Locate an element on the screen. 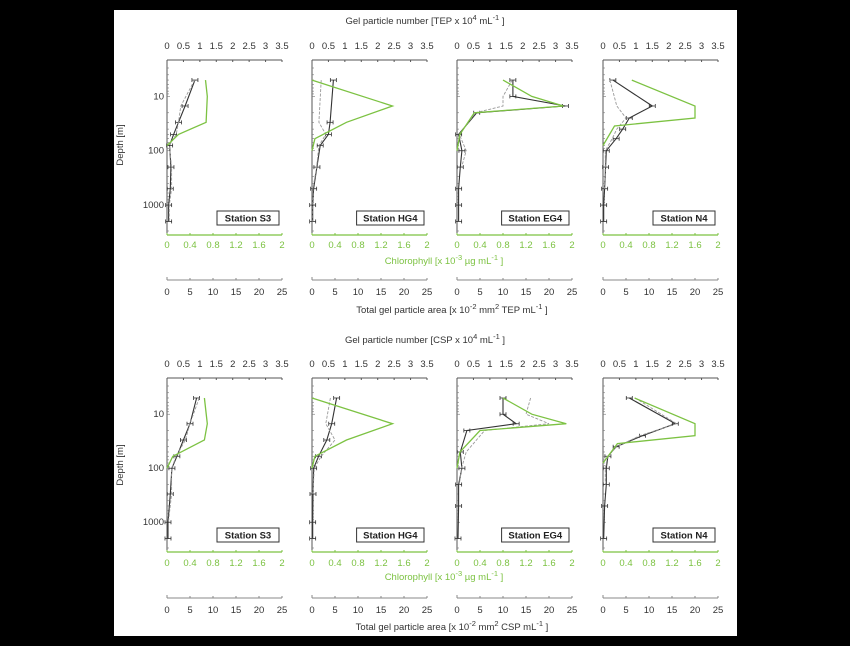  depth-tick-label: 1000 is located at coordinates (153, 522).